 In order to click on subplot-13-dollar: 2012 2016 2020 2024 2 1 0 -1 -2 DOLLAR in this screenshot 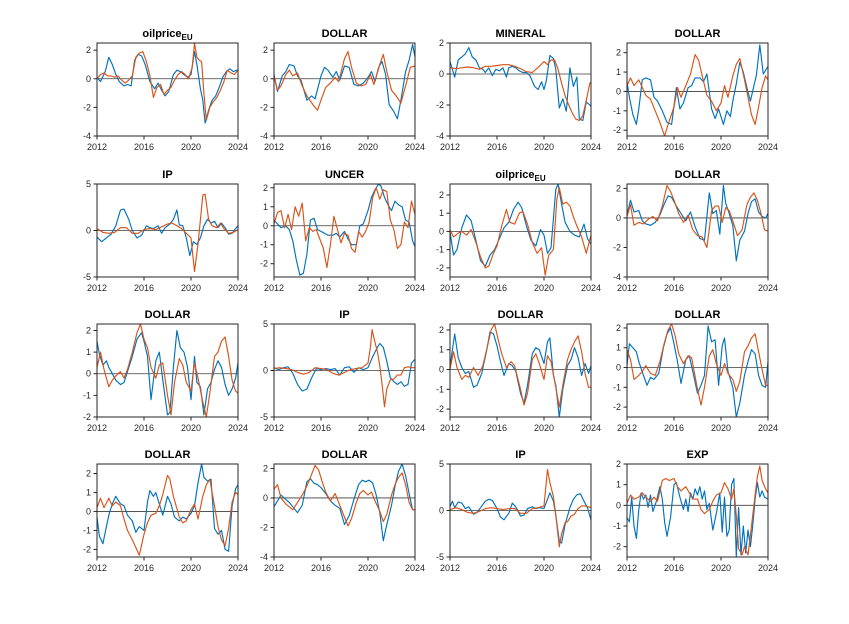, I will do `click(165, 511)`.